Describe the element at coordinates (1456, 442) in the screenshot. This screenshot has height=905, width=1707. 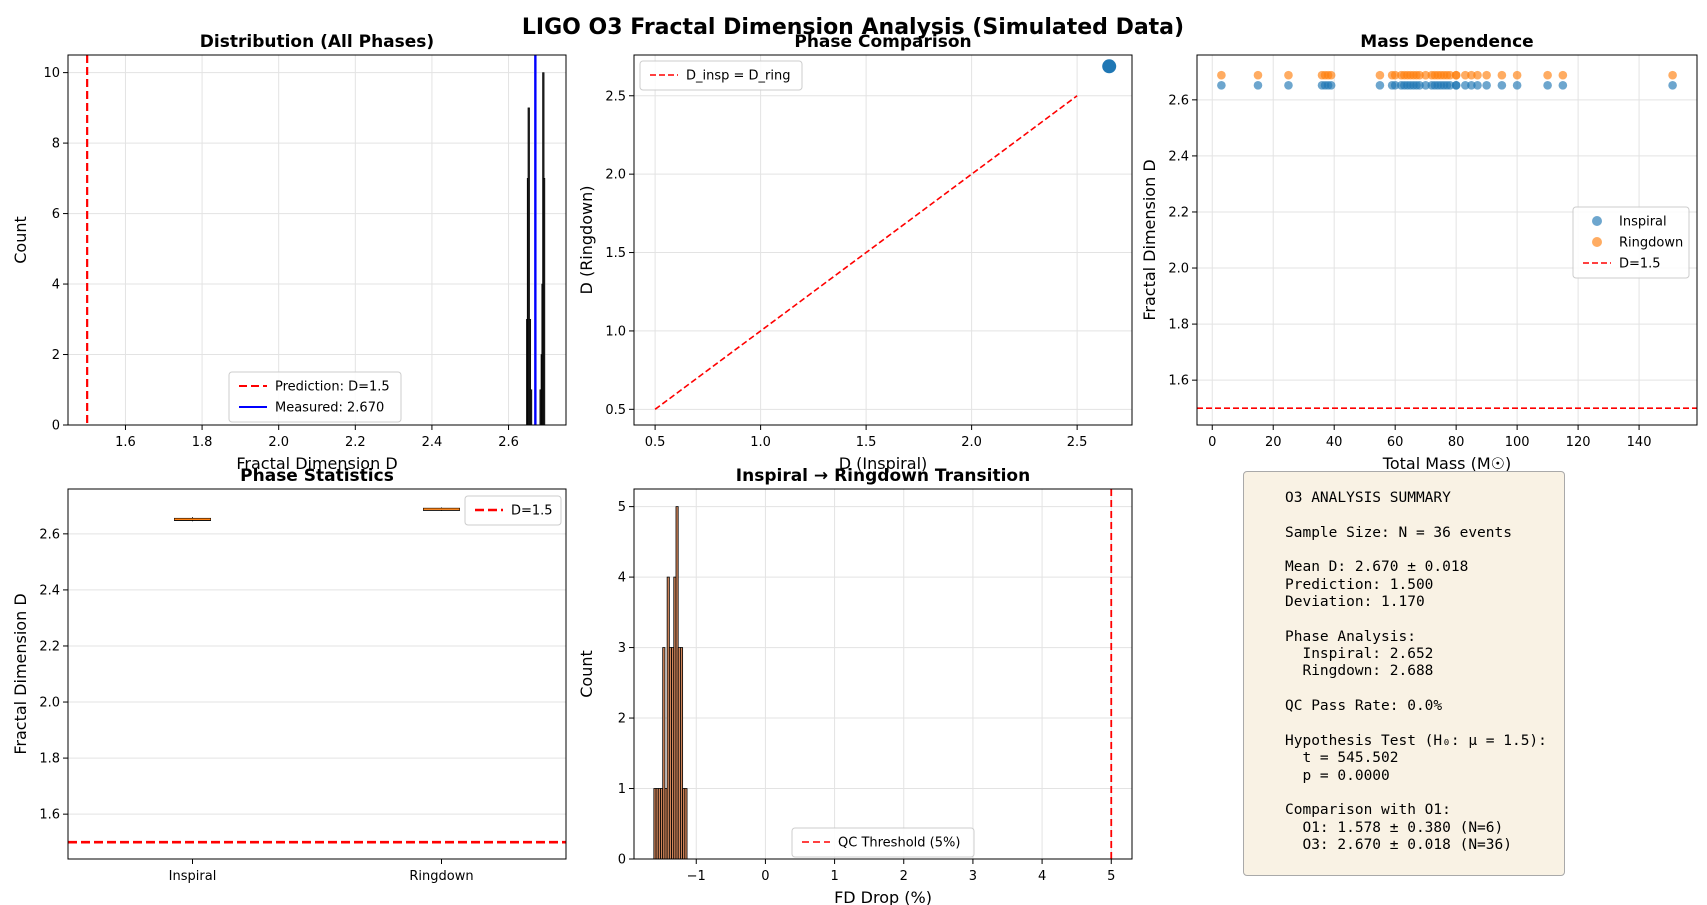
I see `x-tick-label: 80` at that location.